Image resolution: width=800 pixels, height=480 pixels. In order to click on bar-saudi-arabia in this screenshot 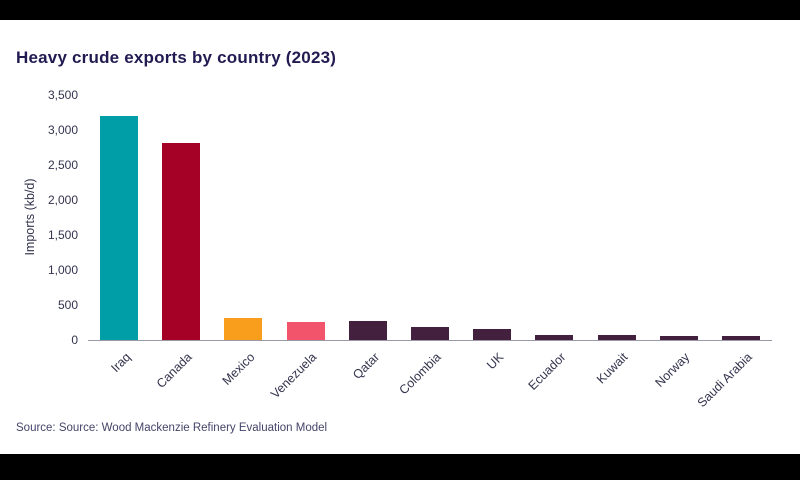, I will do `click(740, 338)`.